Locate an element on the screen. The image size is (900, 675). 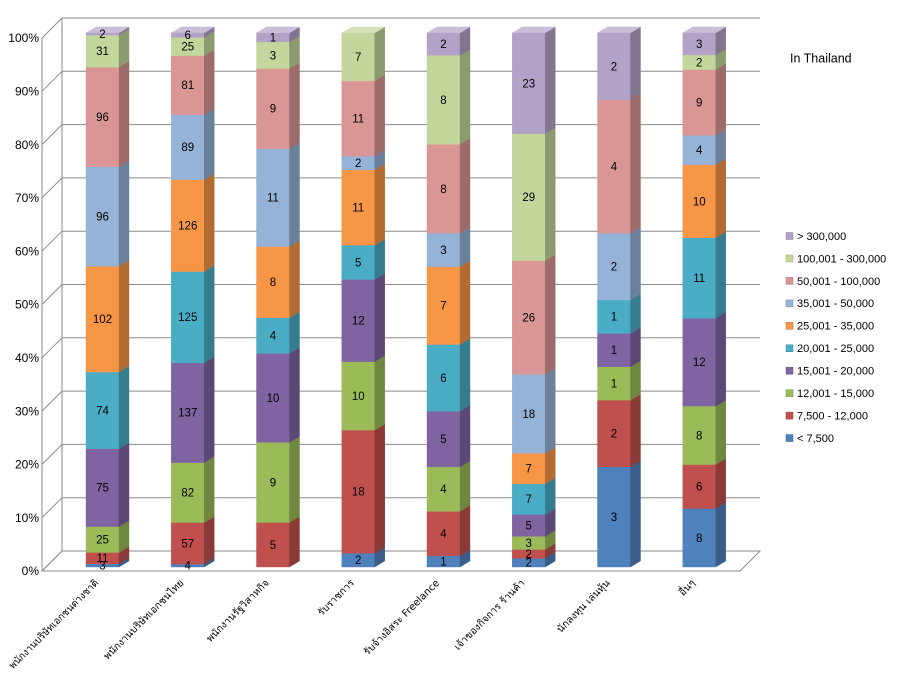
legend-label: 25,001 - 35,000 is located at coordinates (835, 327).